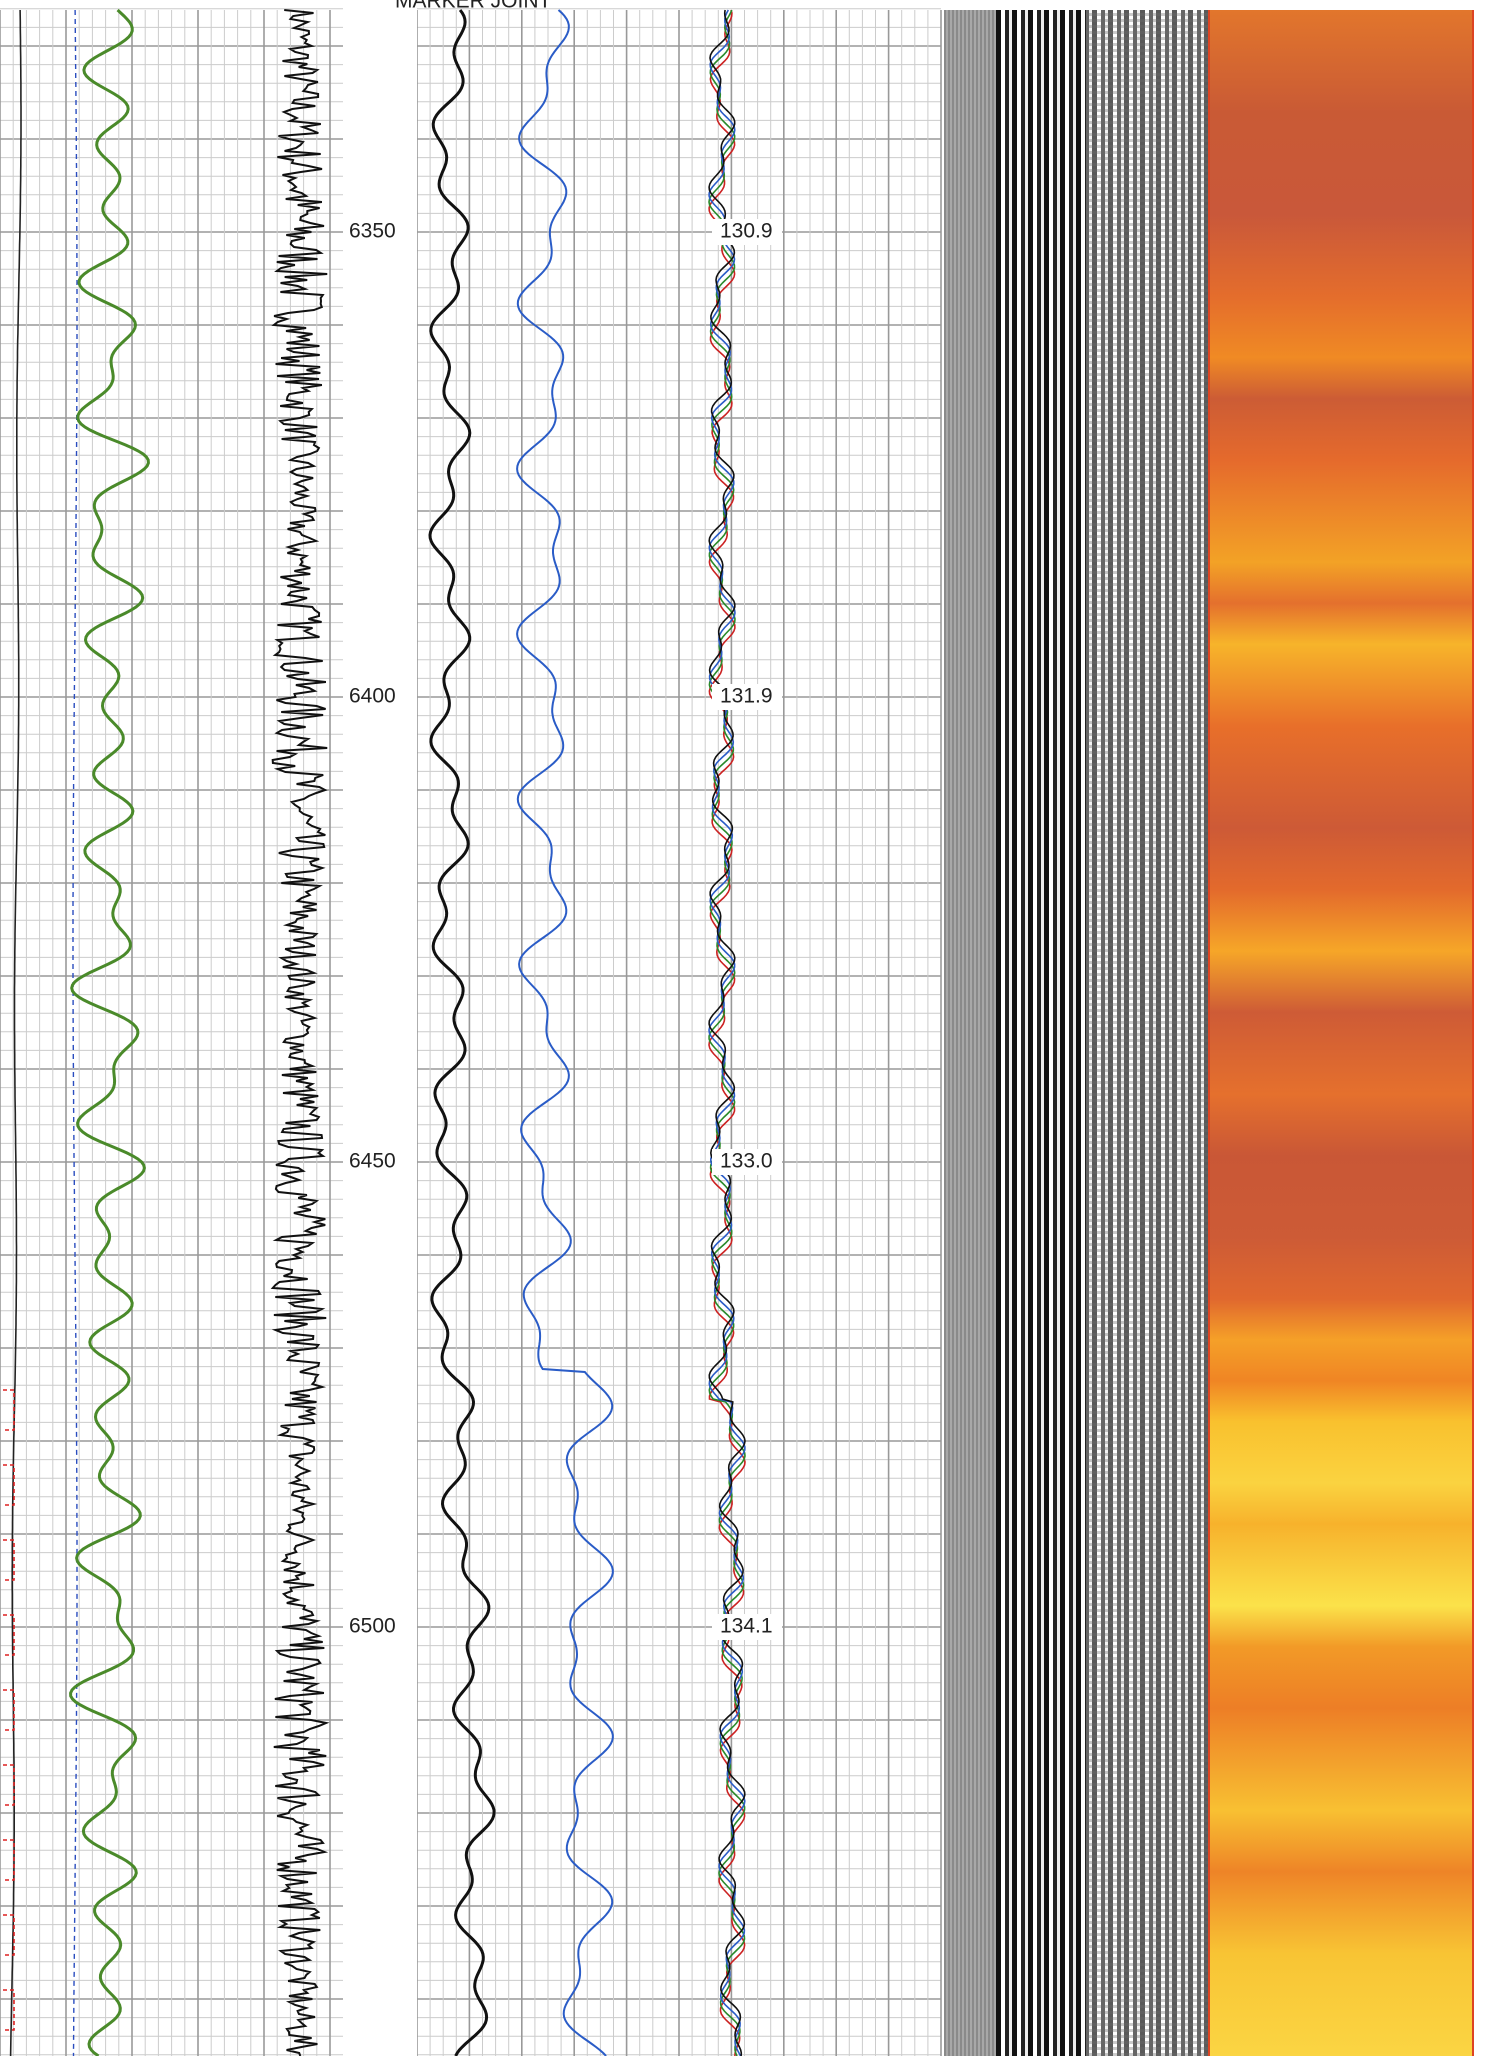 The image size is (1494, 2056). I want to click on time-label: 133.0, so click(746, 1161).